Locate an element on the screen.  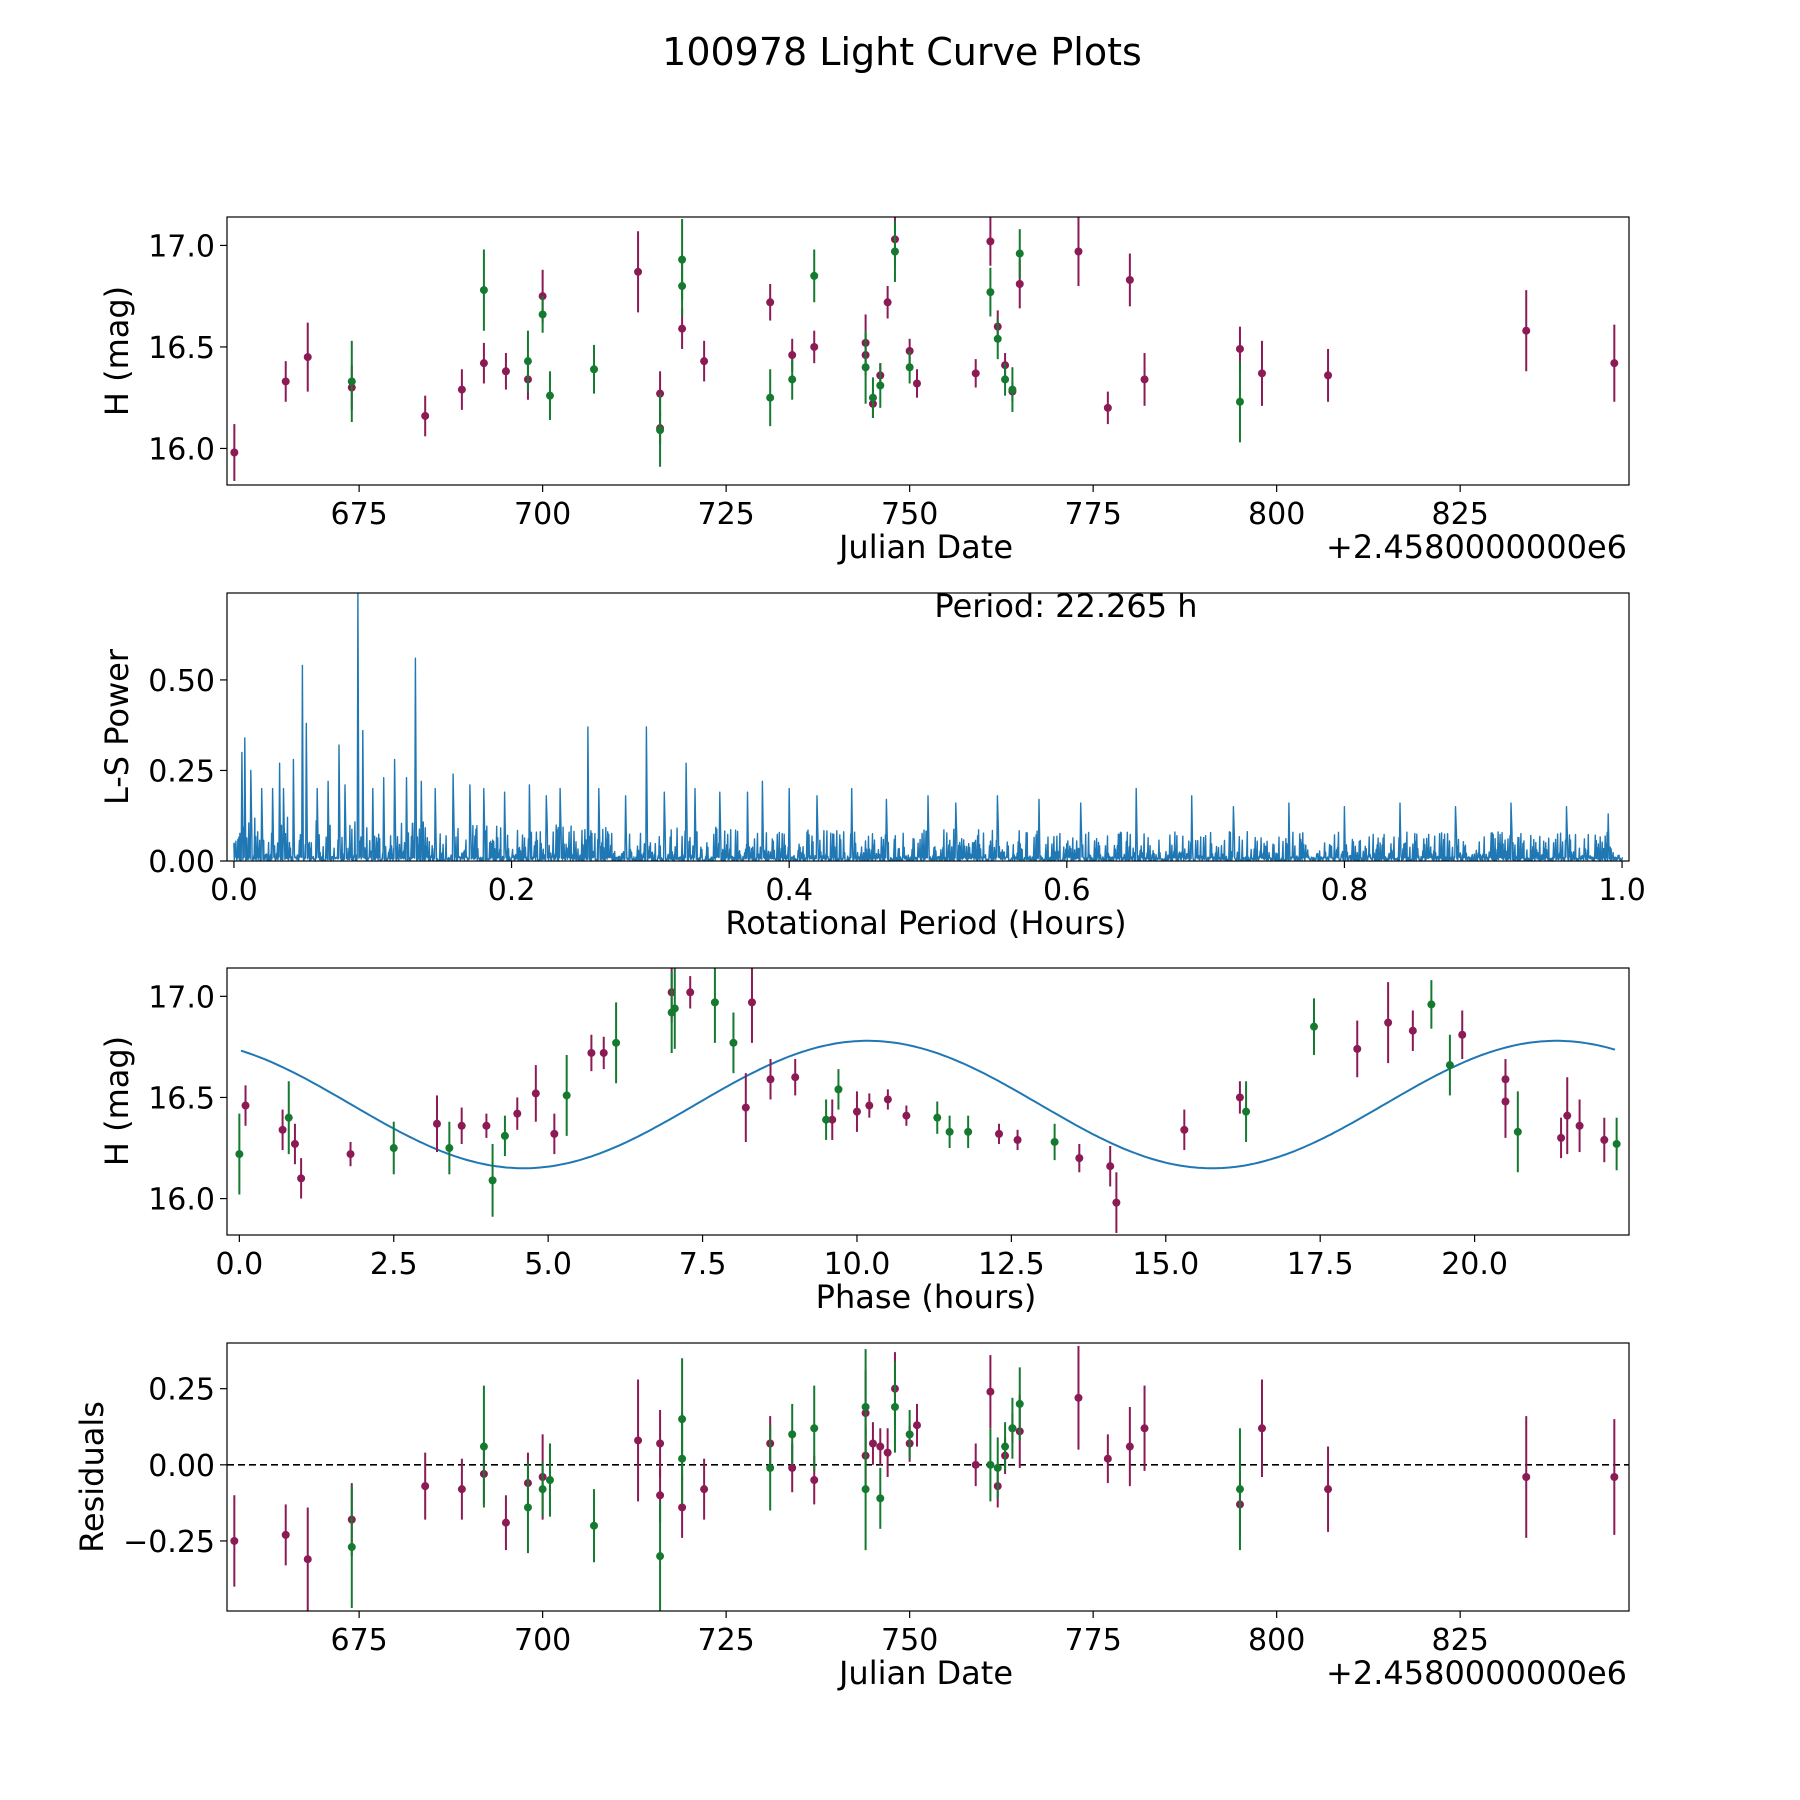
phased-x-tick-label: 10.0 is located at coordinates (857, 1264).